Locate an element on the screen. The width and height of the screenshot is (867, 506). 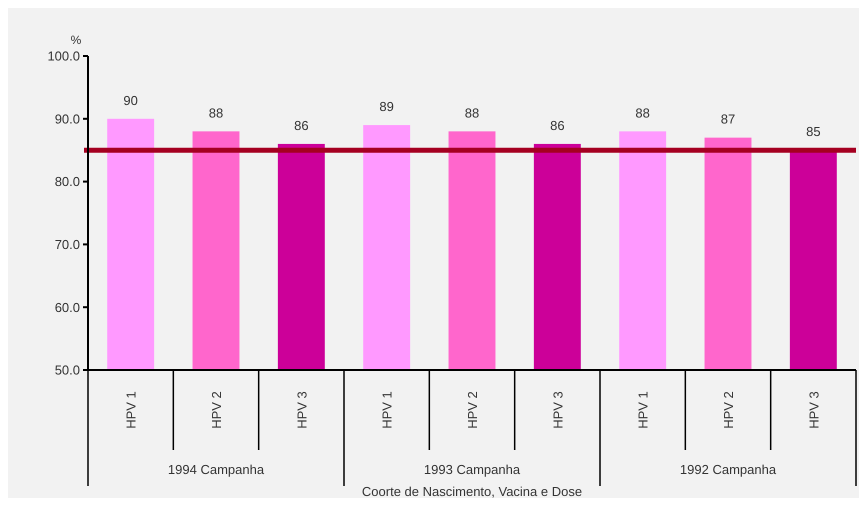
data-label: 85 is located at coordinates (813, 132).